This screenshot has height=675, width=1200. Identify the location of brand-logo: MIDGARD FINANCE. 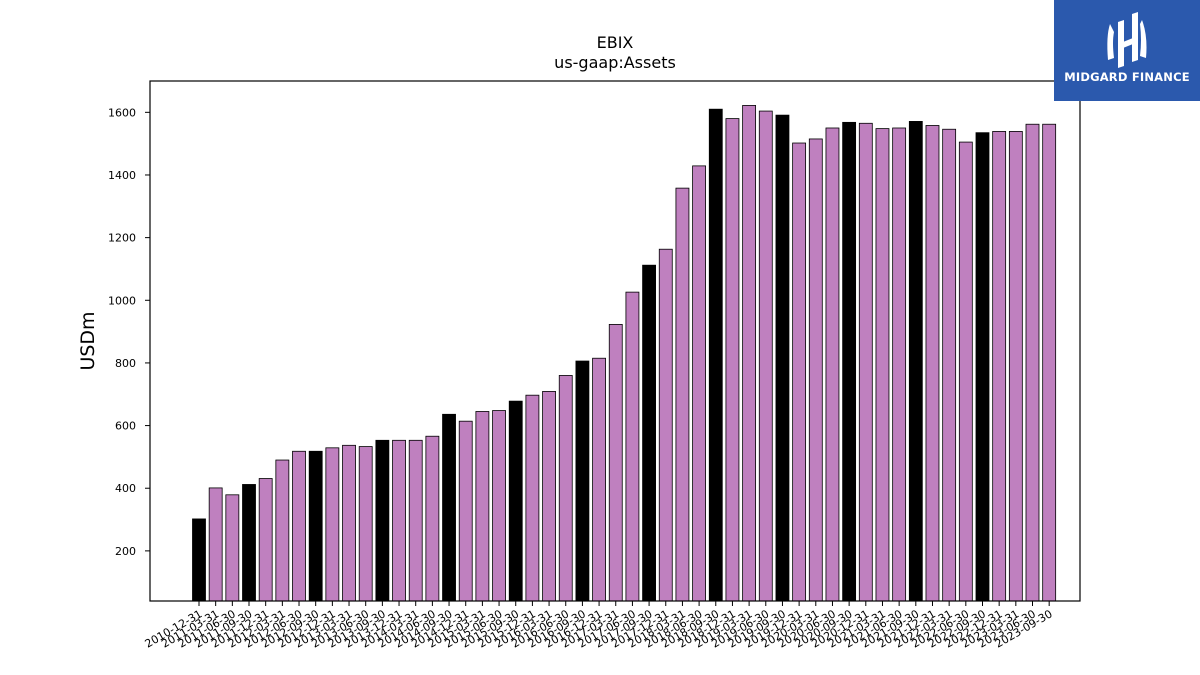
(1127, 50).